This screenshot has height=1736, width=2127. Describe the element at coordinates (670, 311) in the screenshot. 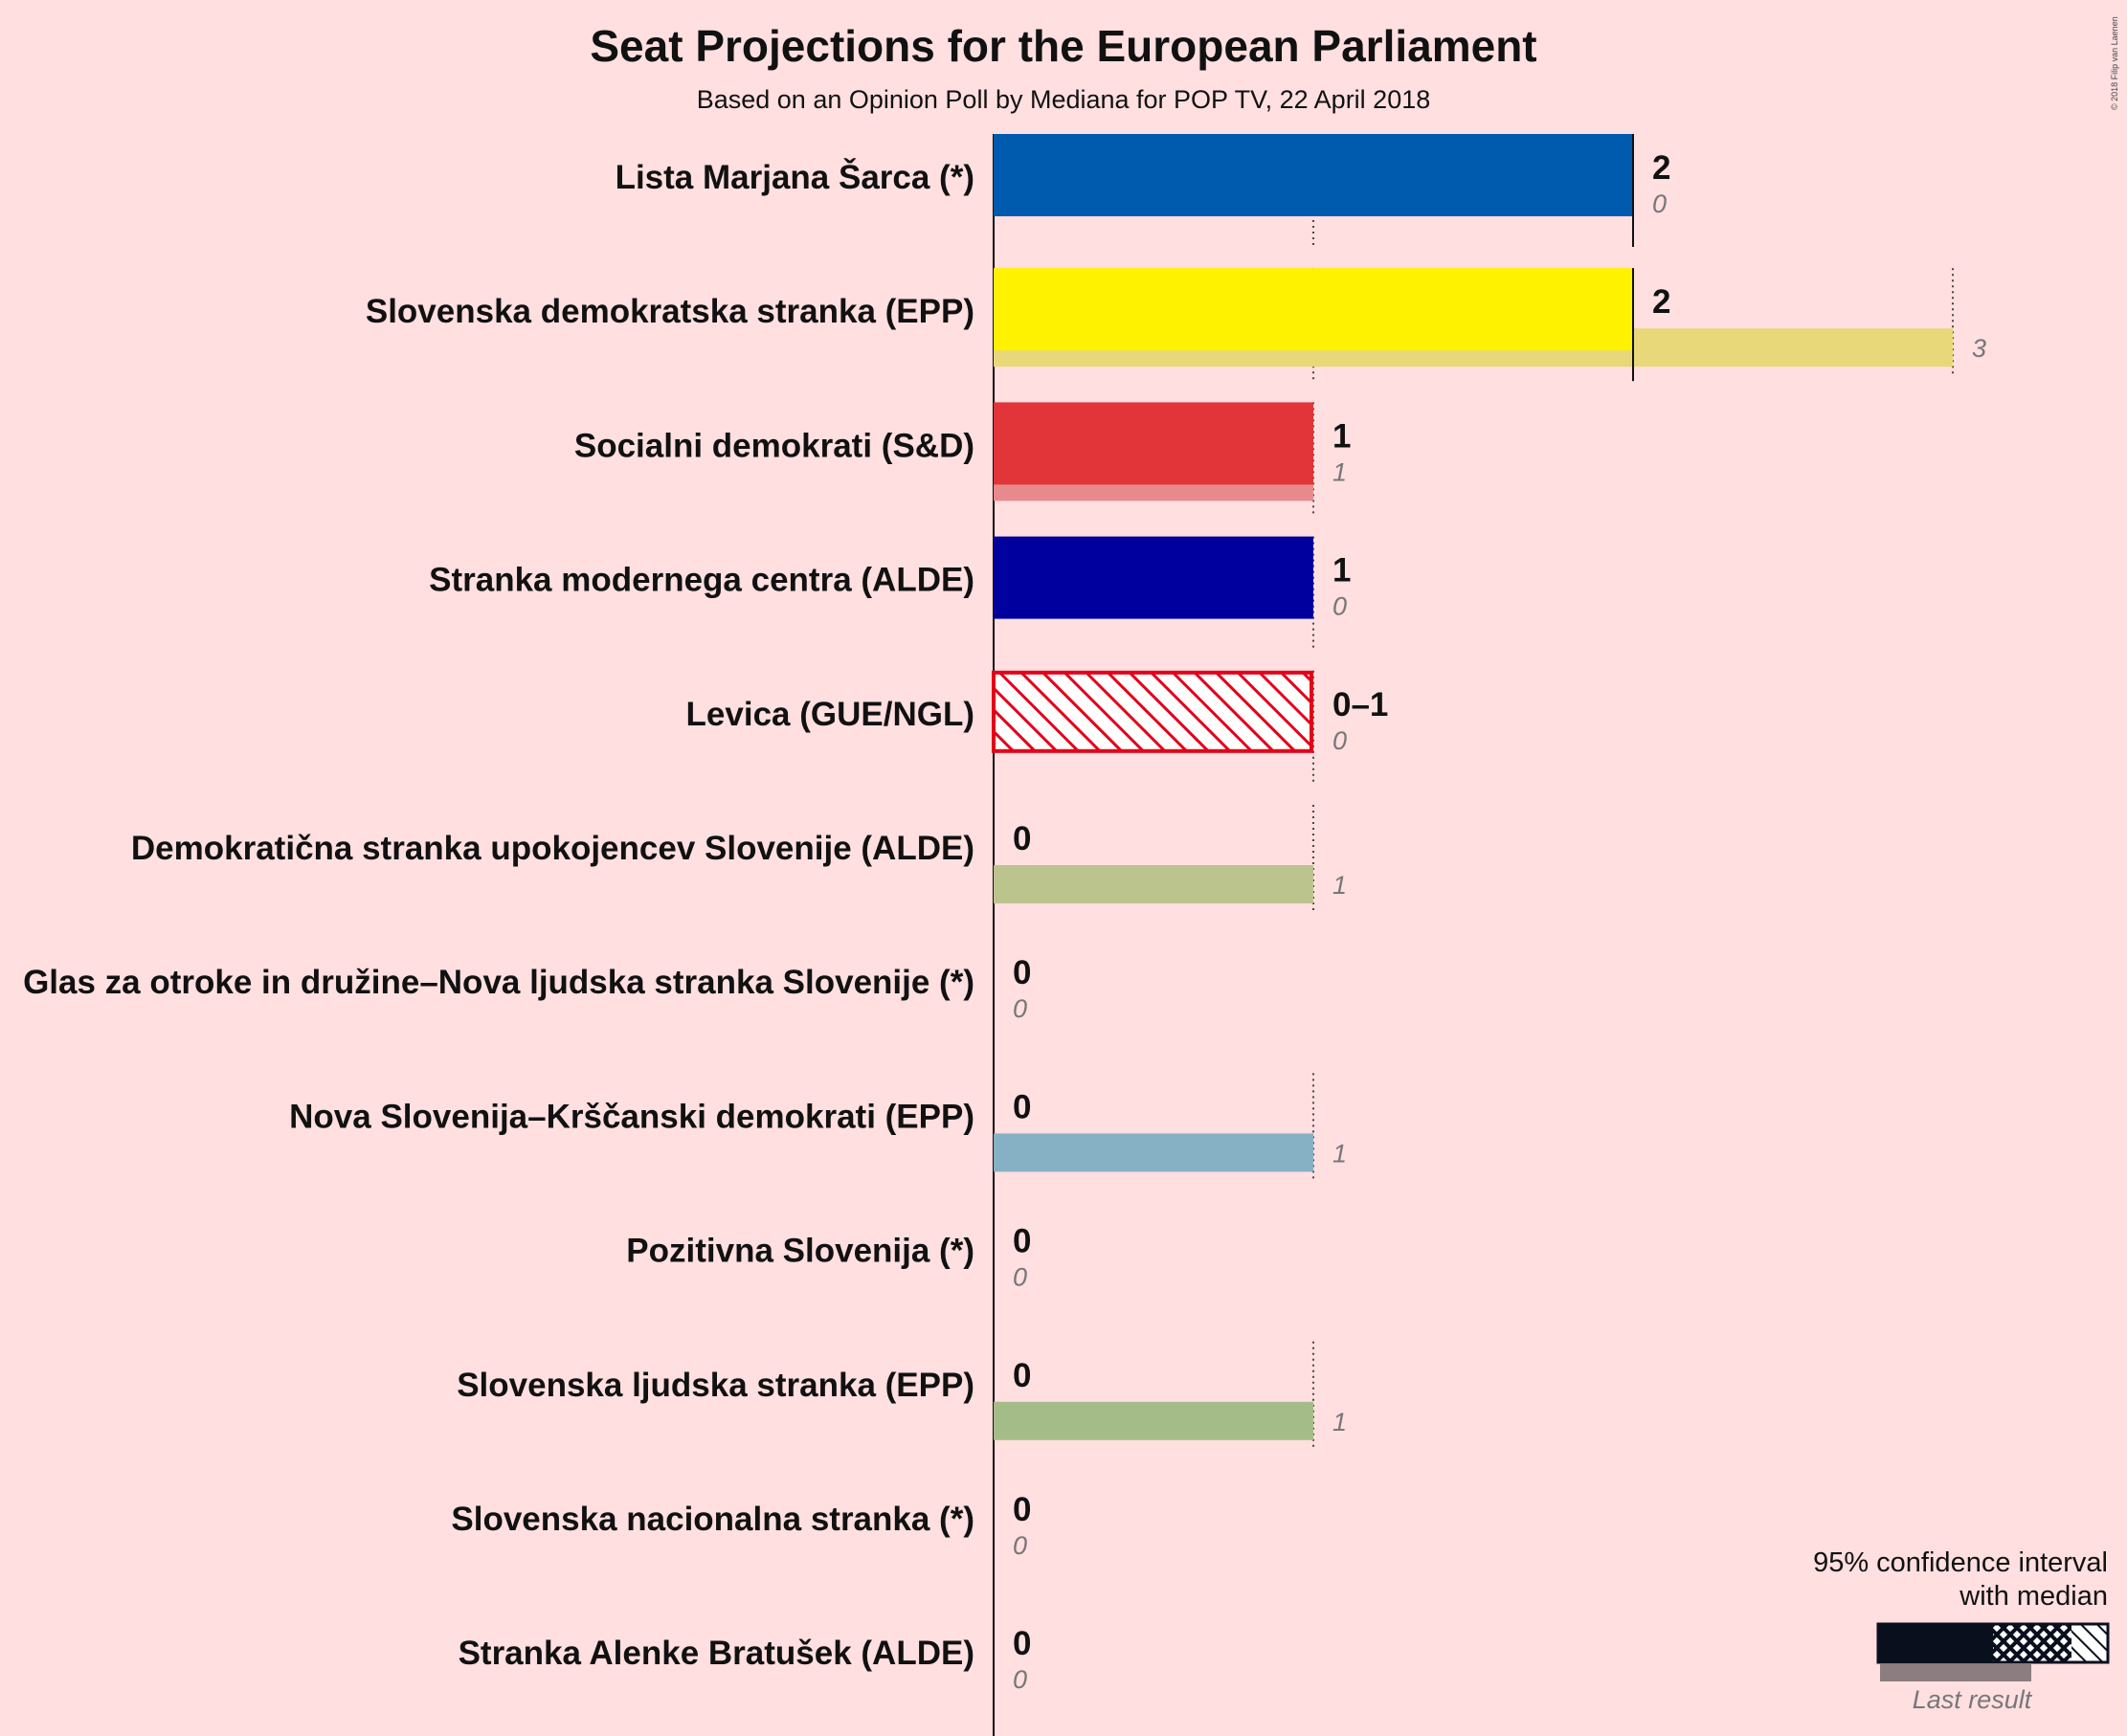

I see `party-label: Slovenska demokratska stranka (EPP)` at that location.